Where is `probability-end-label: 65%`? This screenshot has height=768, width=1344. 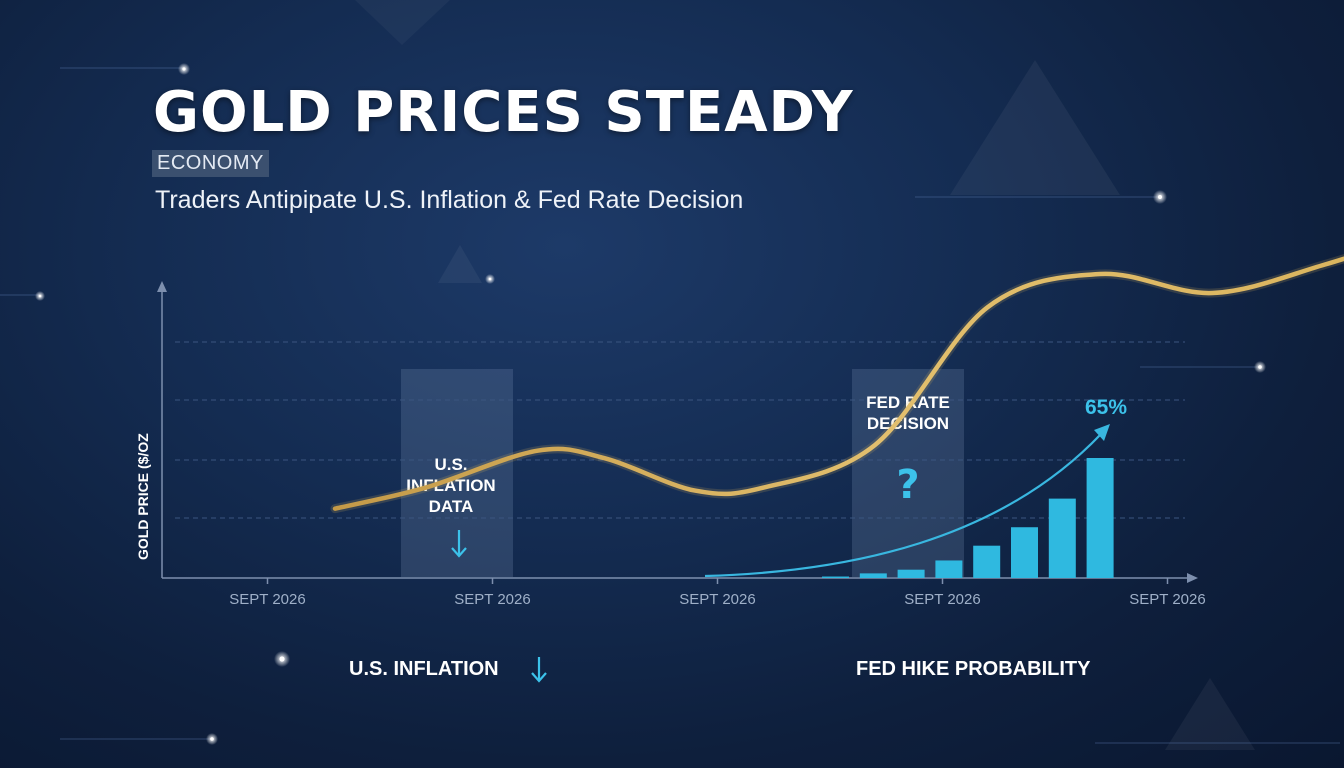 probability-end-label: 65% is located at coordinates (1106, 407).